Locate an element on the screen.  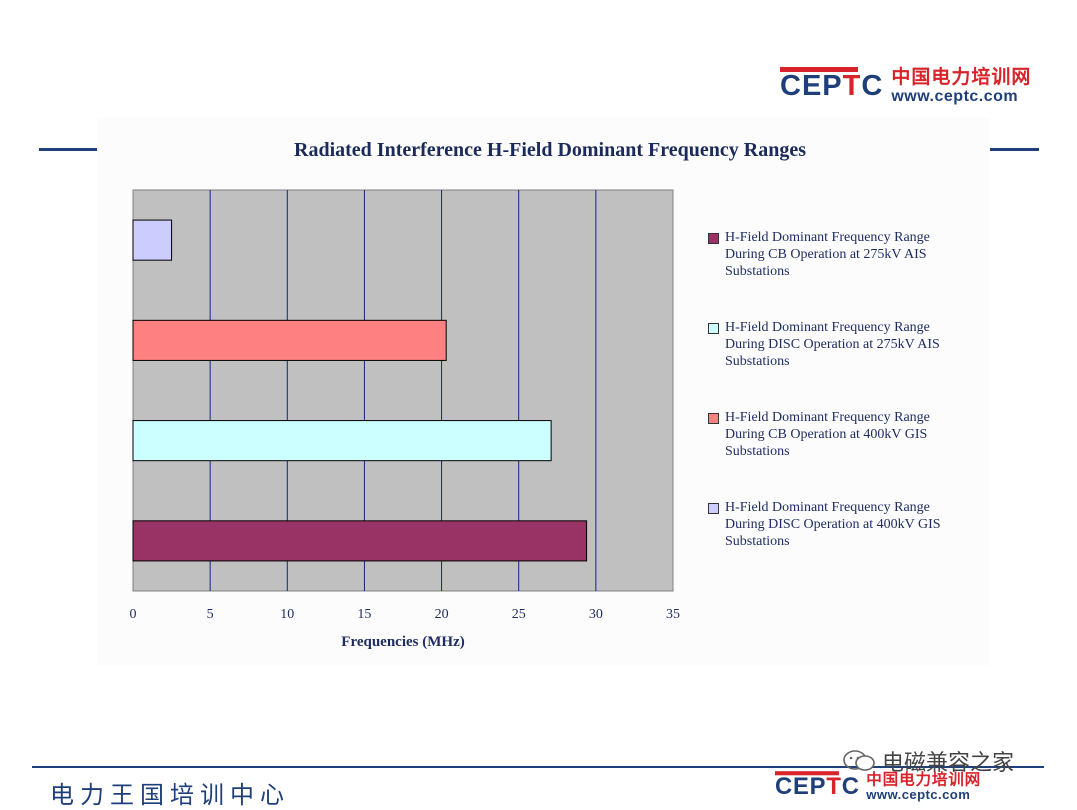
x-tick-label: 10 is located at coordinates (287, 614).